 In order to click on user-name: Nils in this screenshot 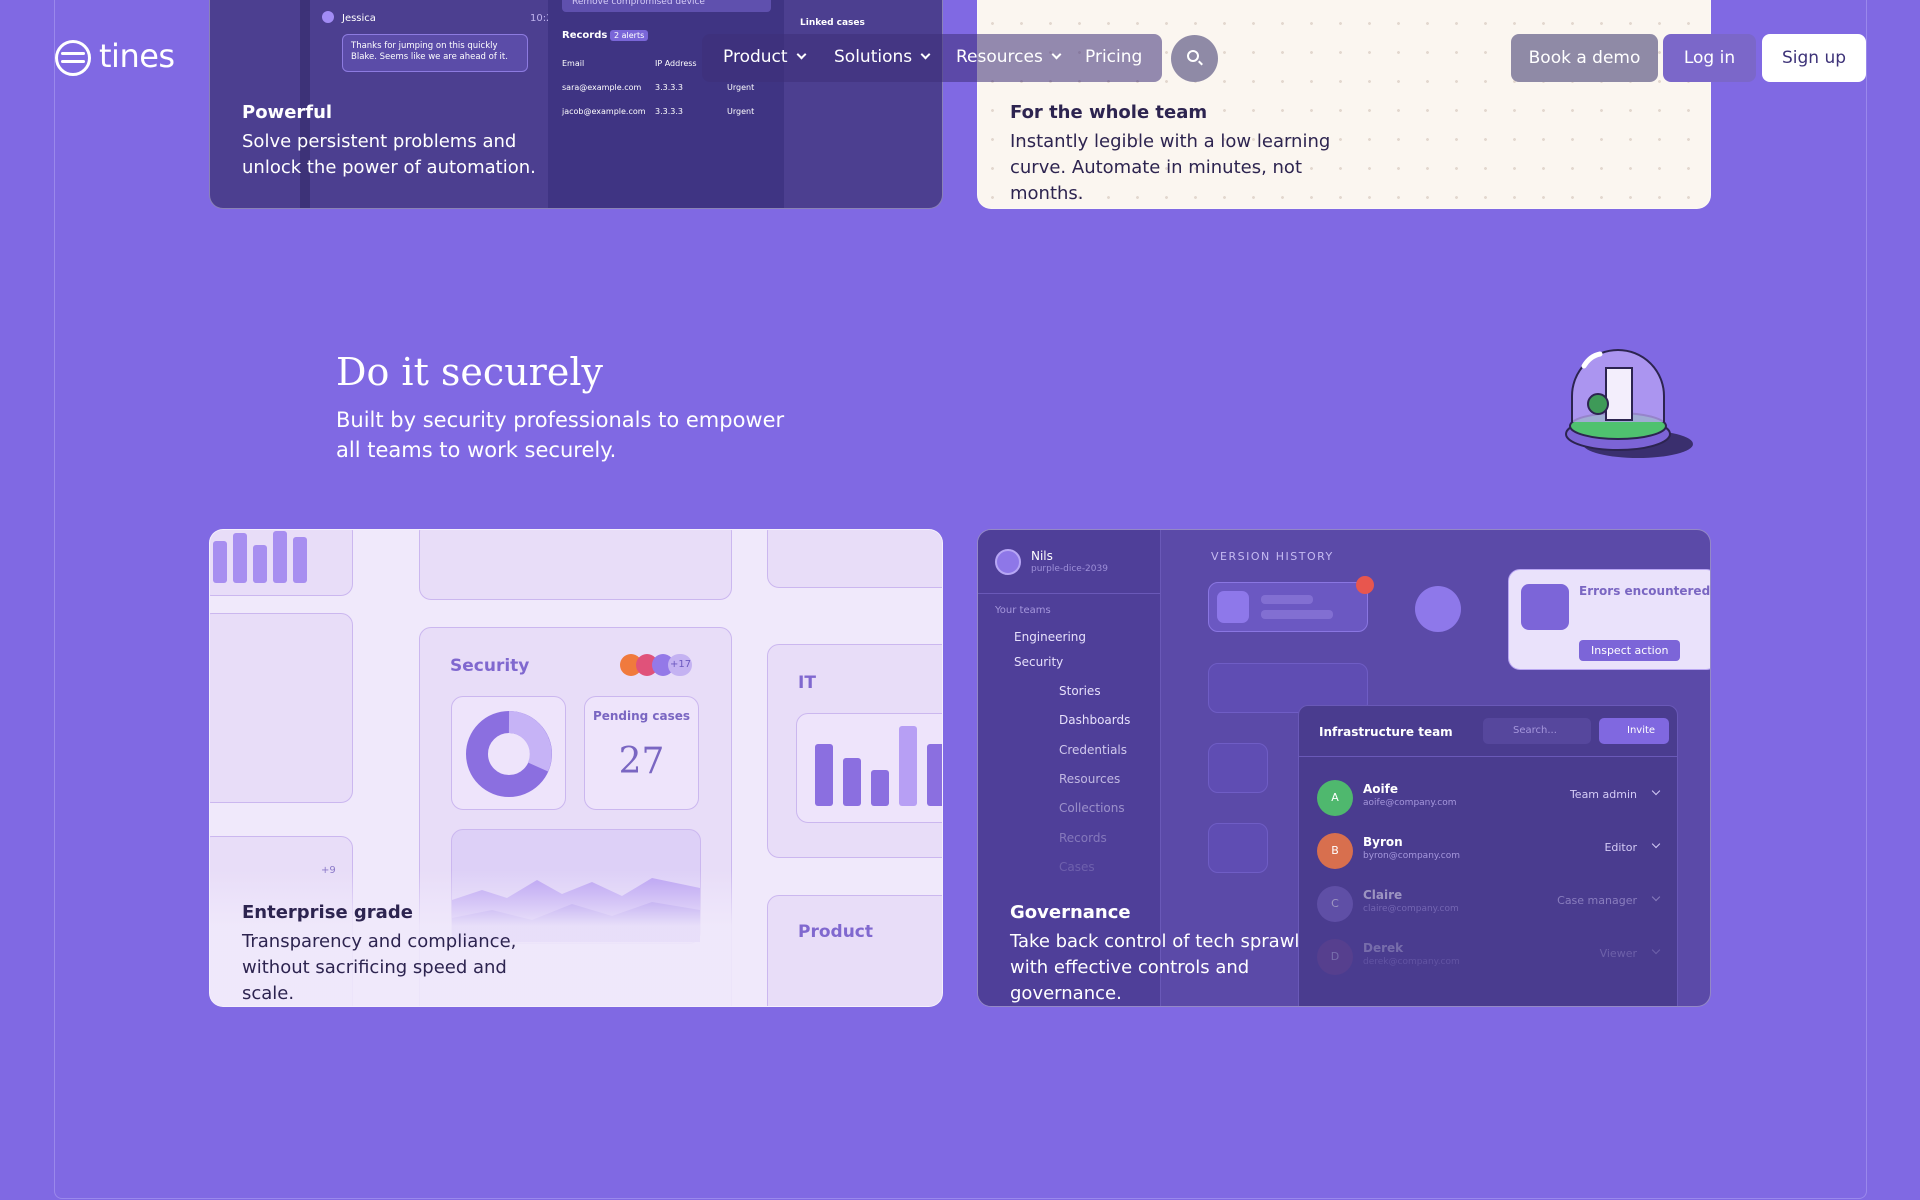, I will do `click(1042, 556)`.